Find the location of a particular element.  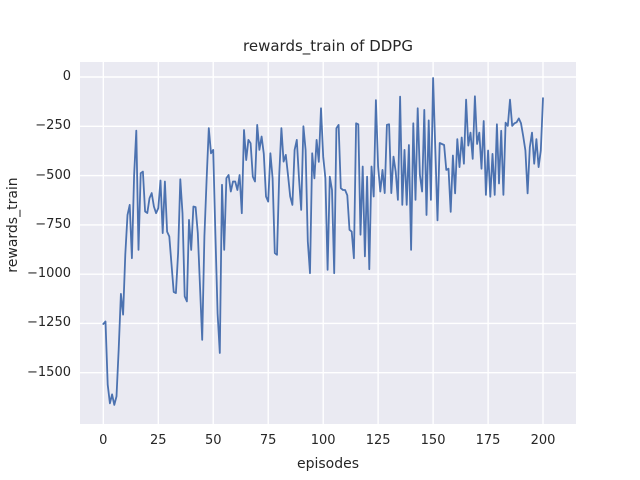

y-tick-label: 0 is located at coordinates (66, 76).